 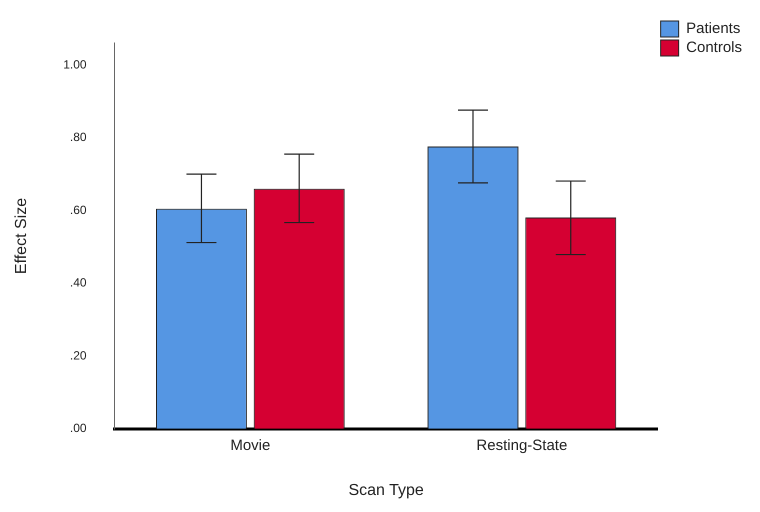 What do you see at coordinates (713, 29) in the screenshot?
I see `legend-label: Patients` at bounding box center [713, 29].